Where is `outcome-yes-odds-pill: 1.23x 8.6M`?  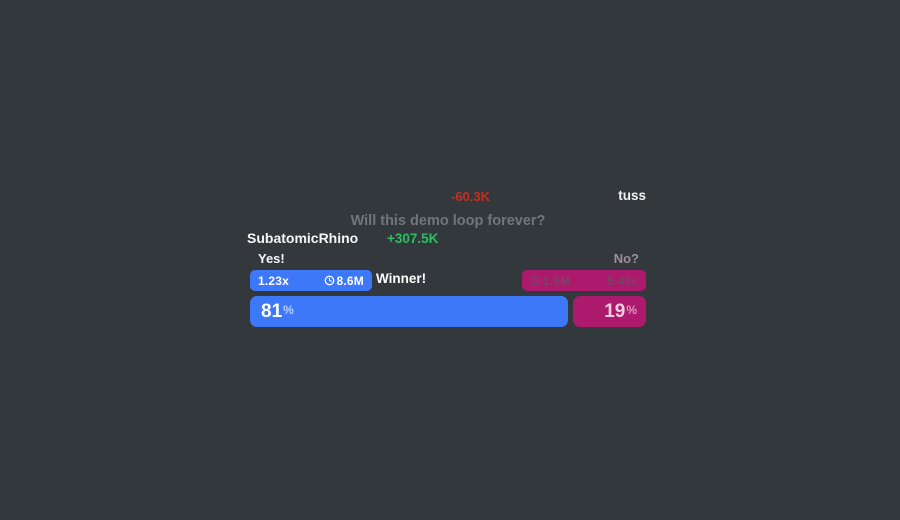
outcome-yes-odds-pill: 1.23x 8.6M is located at coordinates (311, 280).